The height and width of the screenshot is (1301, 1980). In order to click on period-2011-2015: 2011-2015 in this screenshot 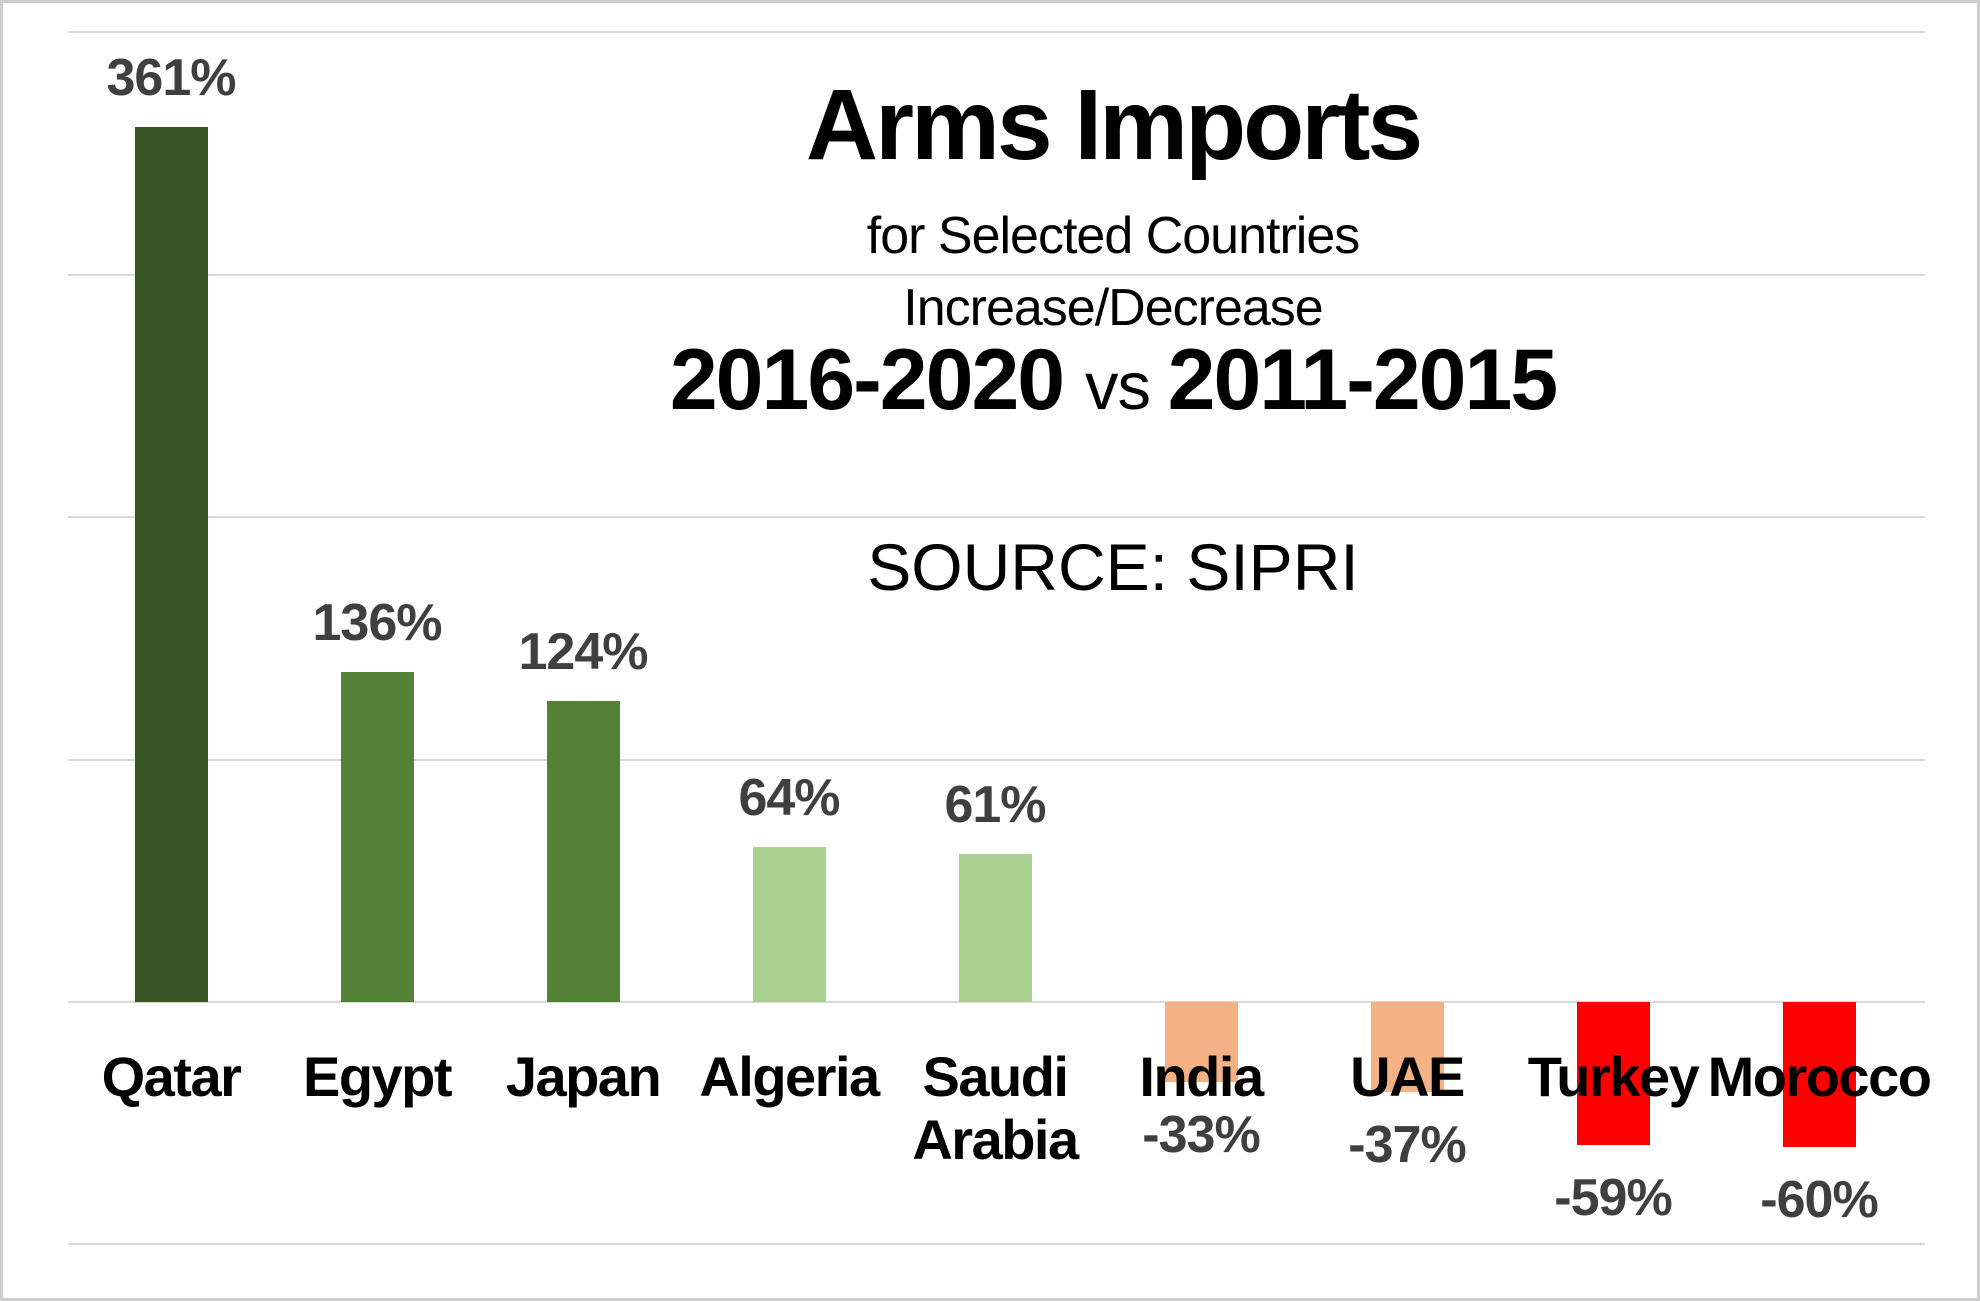, I will do `click(1363, 380)`.